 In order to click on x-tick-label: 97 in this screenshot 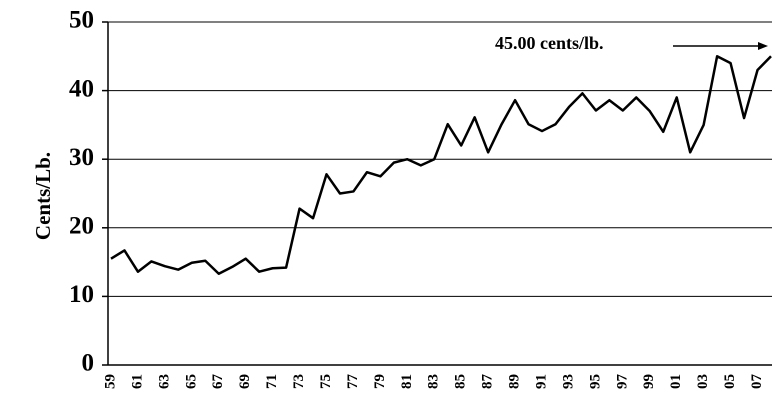, I will do `click(622, 382)`.